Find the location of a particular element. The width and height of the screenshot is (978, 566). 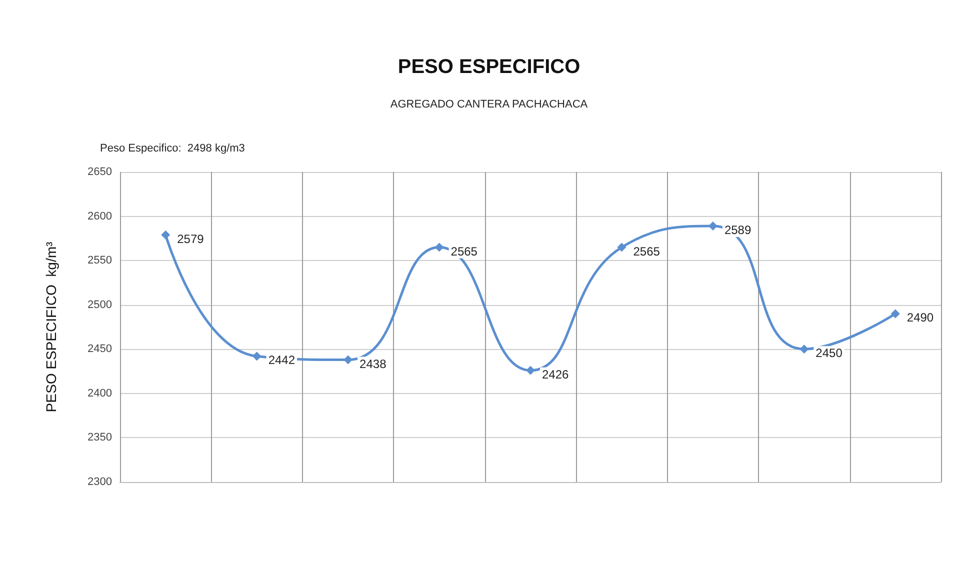

y-tick-label: 2300 is located at coordinates (100, 482).